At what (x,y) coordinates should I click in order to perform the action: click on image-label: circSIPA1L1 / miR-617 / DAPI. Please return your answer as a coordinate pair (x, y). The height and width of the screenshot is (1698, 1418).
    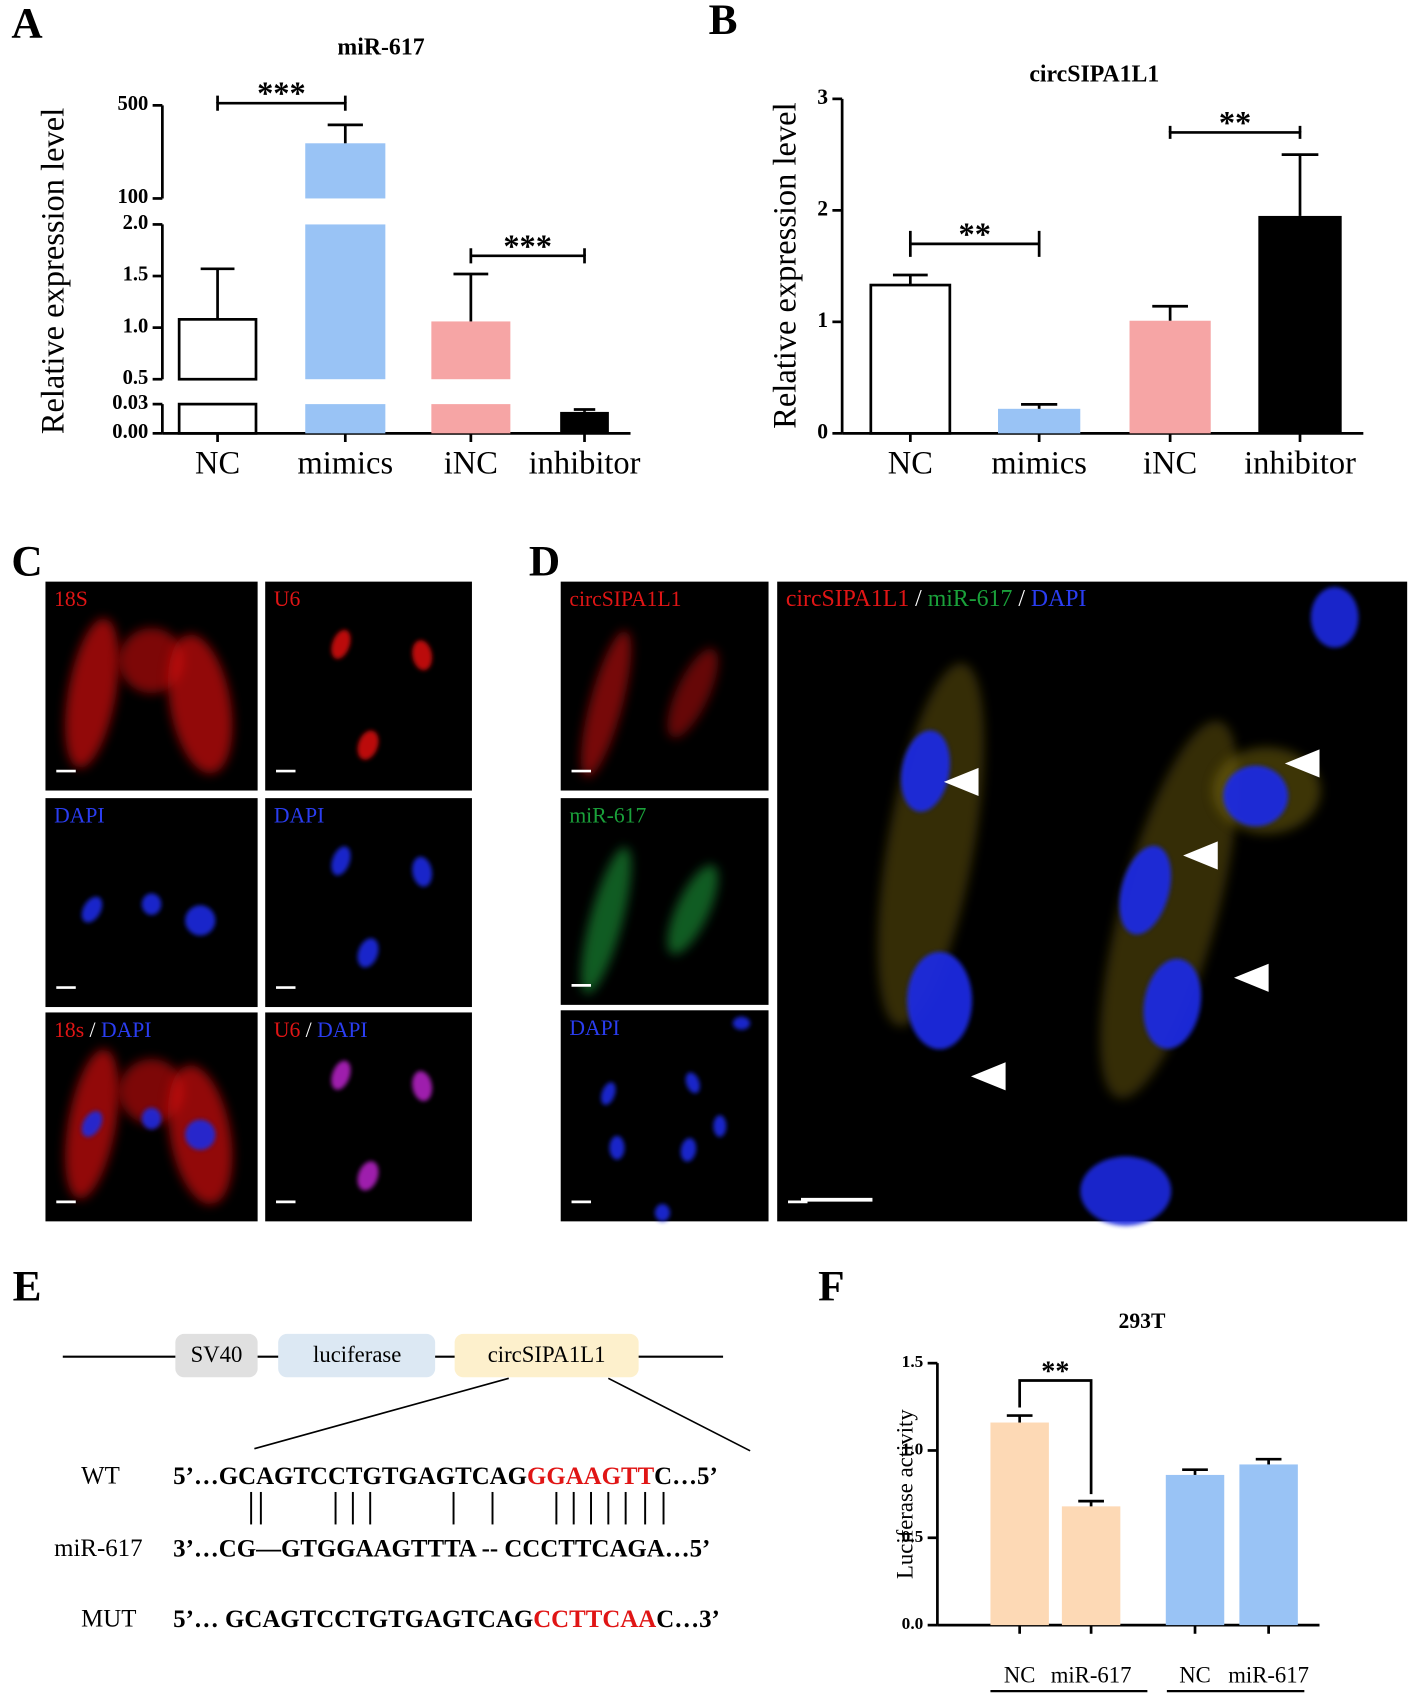
    Looking at the image, I should click on (936, 600).